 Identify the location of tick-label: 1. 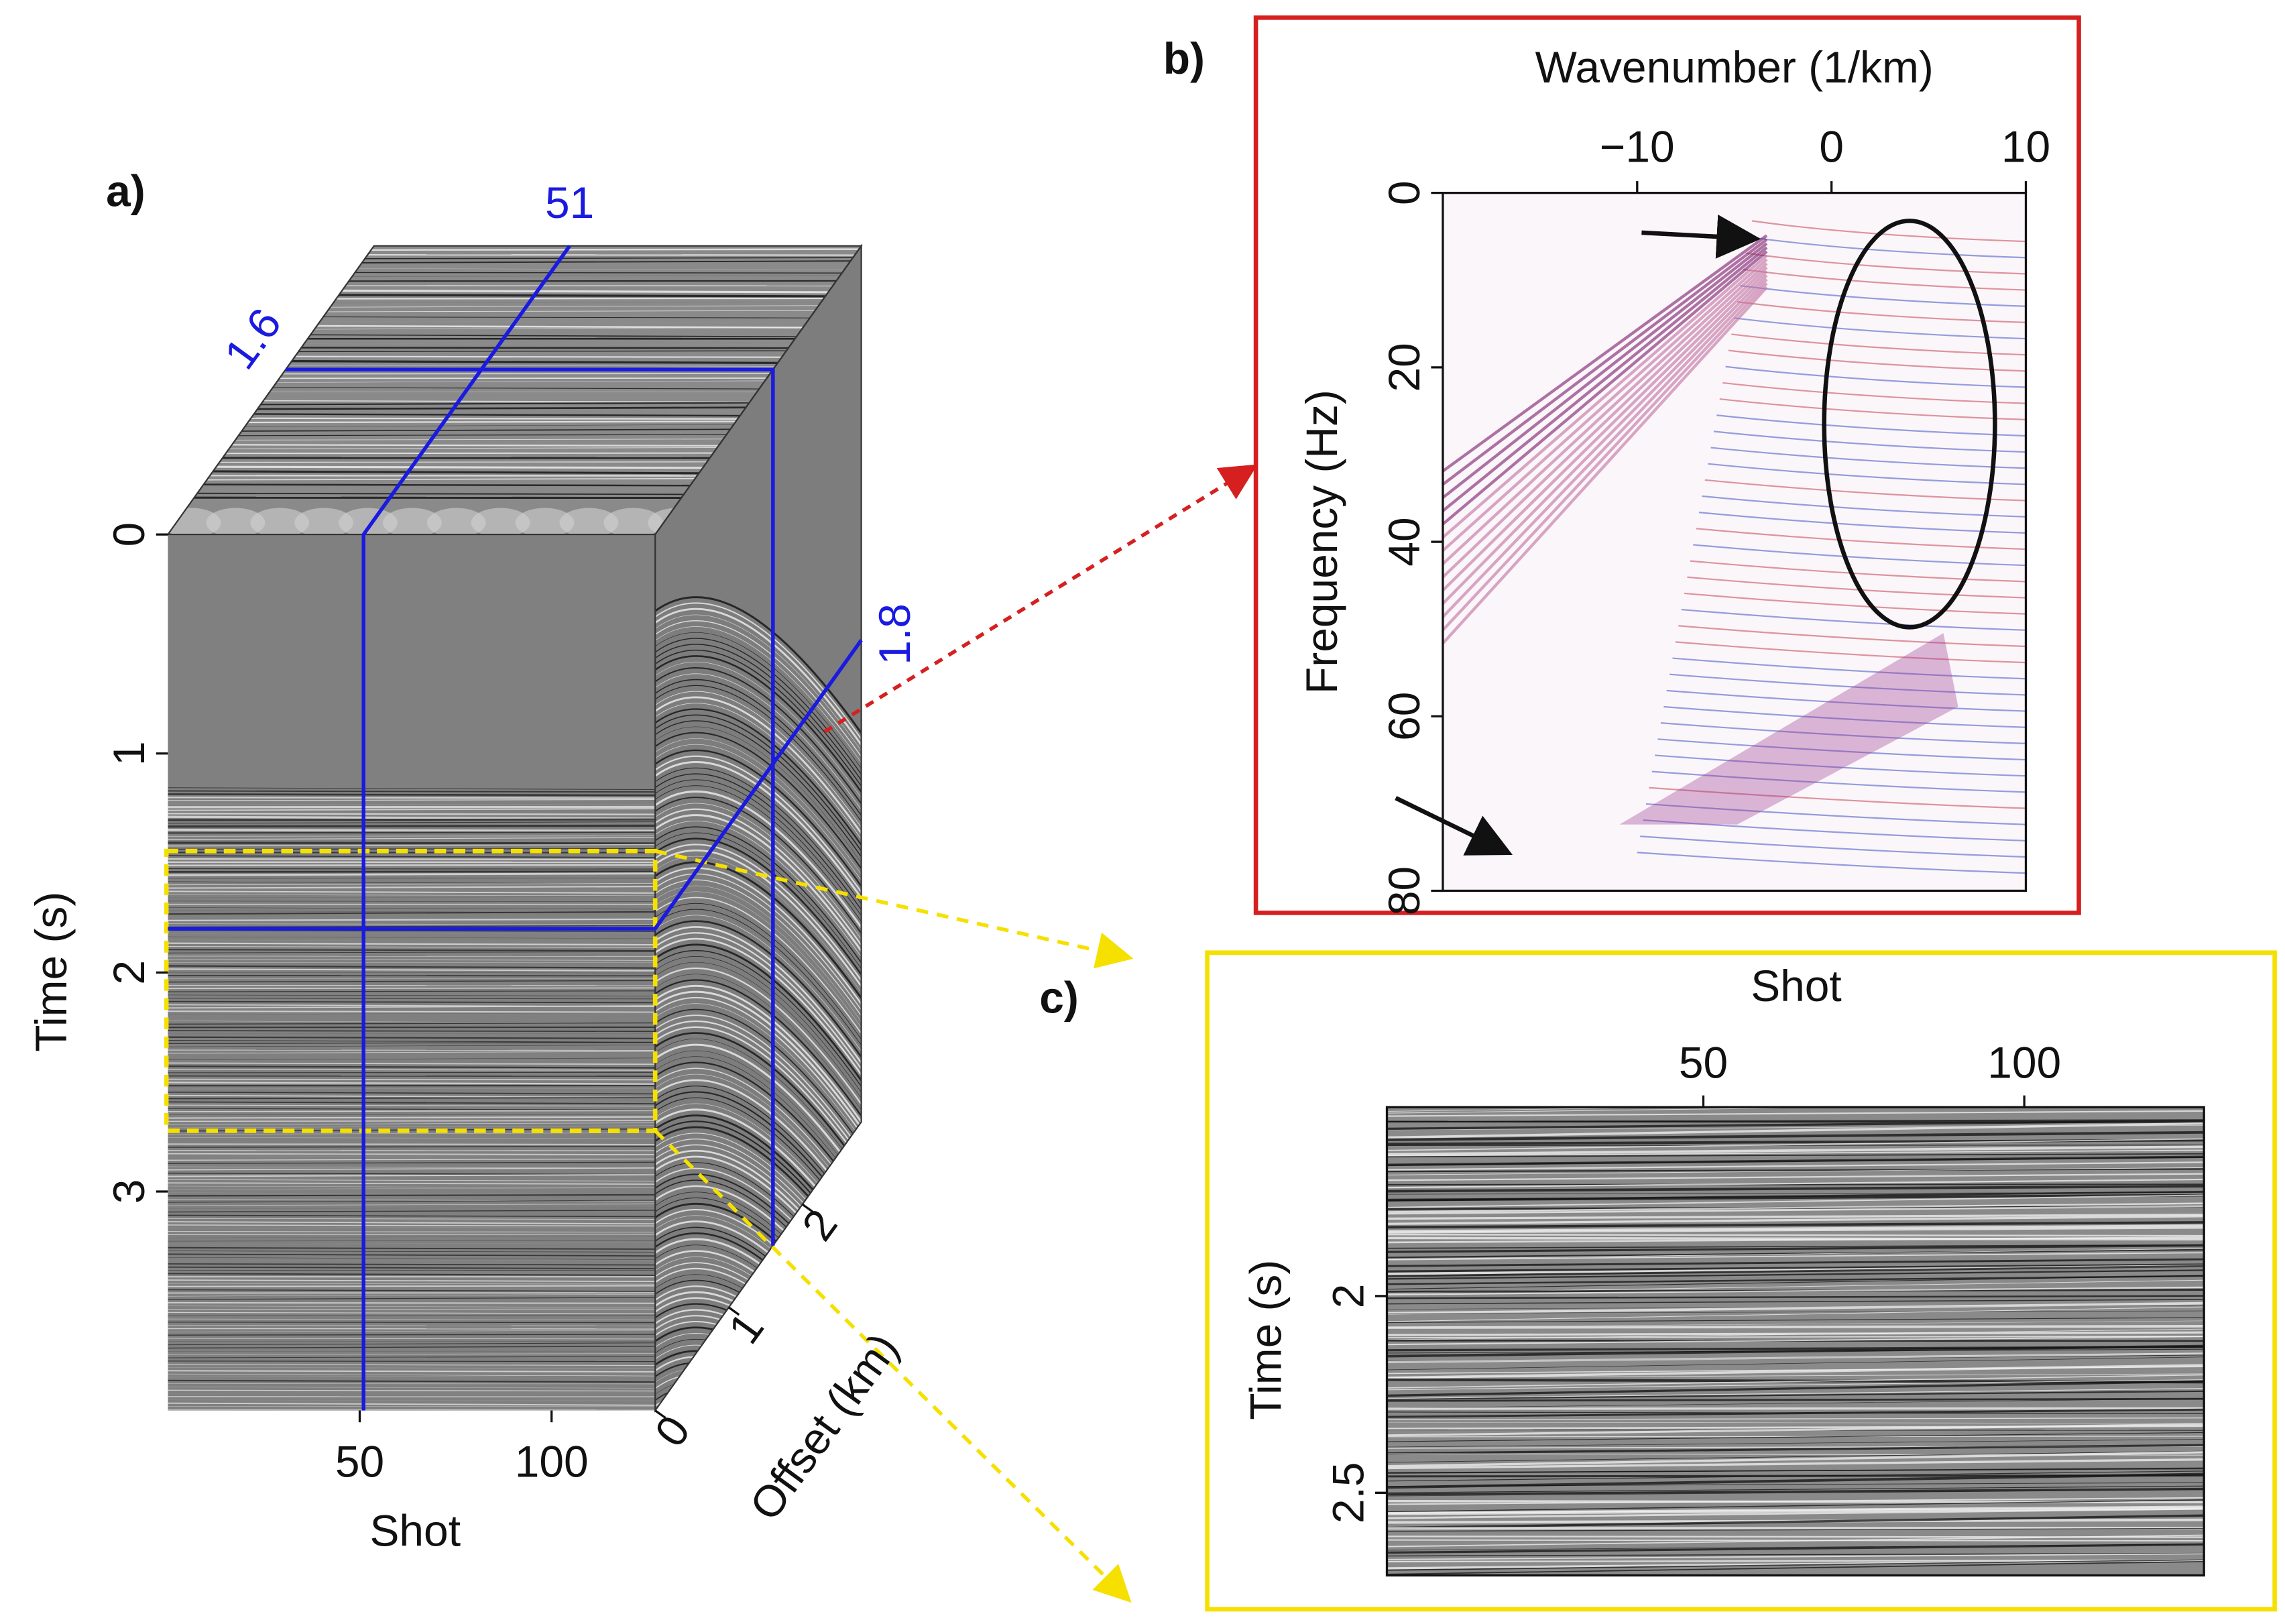
(129, 753).